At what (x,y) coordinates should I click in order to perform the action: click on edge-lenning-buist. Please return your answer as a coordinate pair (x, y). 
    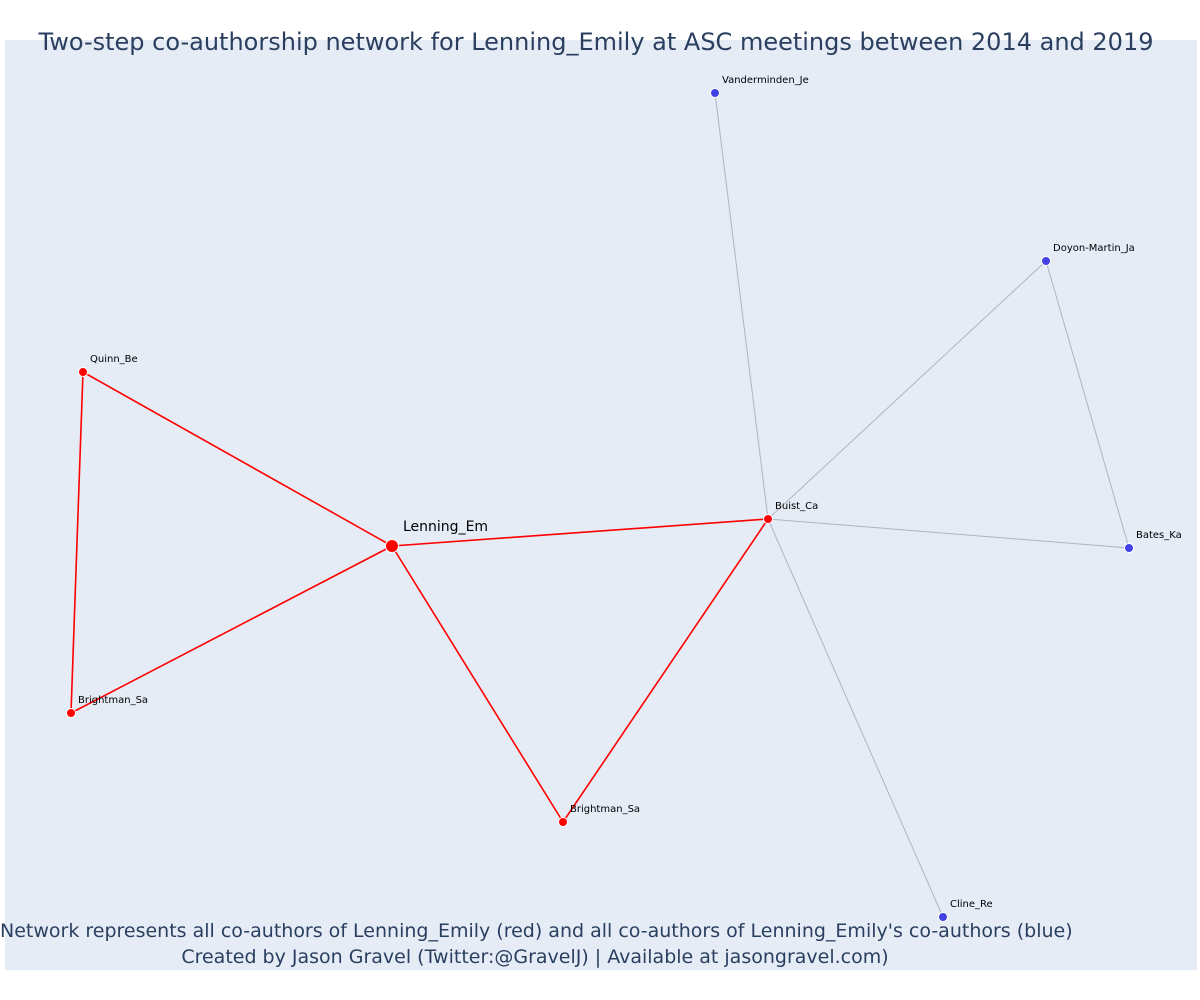
    Looking at the image, I should click on (580, 532).